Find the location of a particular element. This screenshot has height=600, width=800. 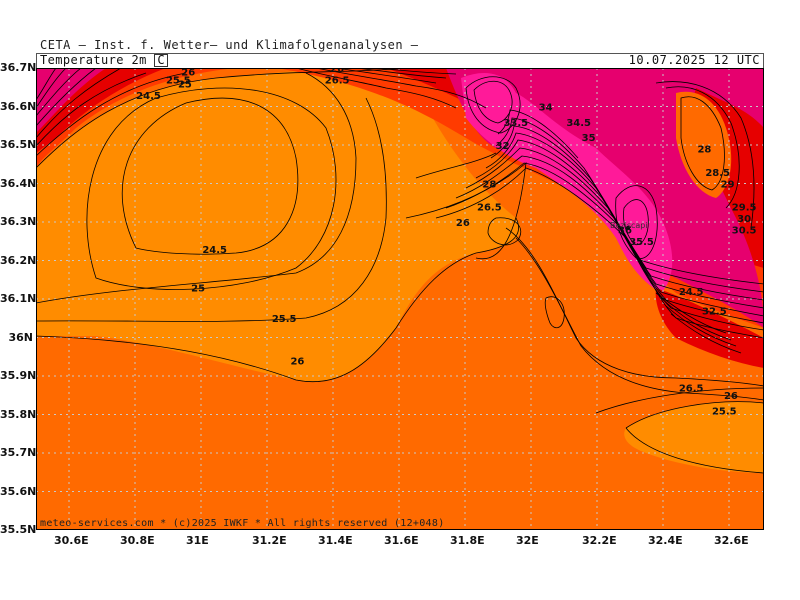

lon-tick-label: 31.2E is located at coordinates (269, 540).